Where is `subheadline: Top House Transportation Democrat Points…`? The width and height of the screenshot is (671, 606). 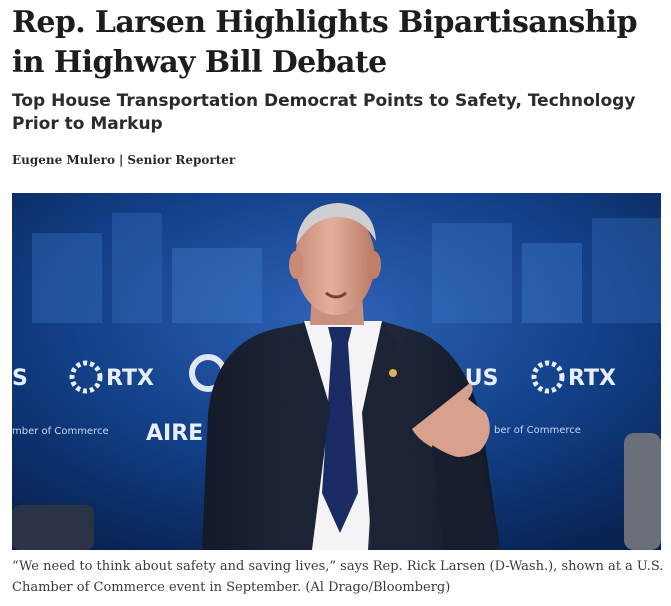 subheadline: Top House Transportation Democrat Points… is located at coordinates (324, 112).